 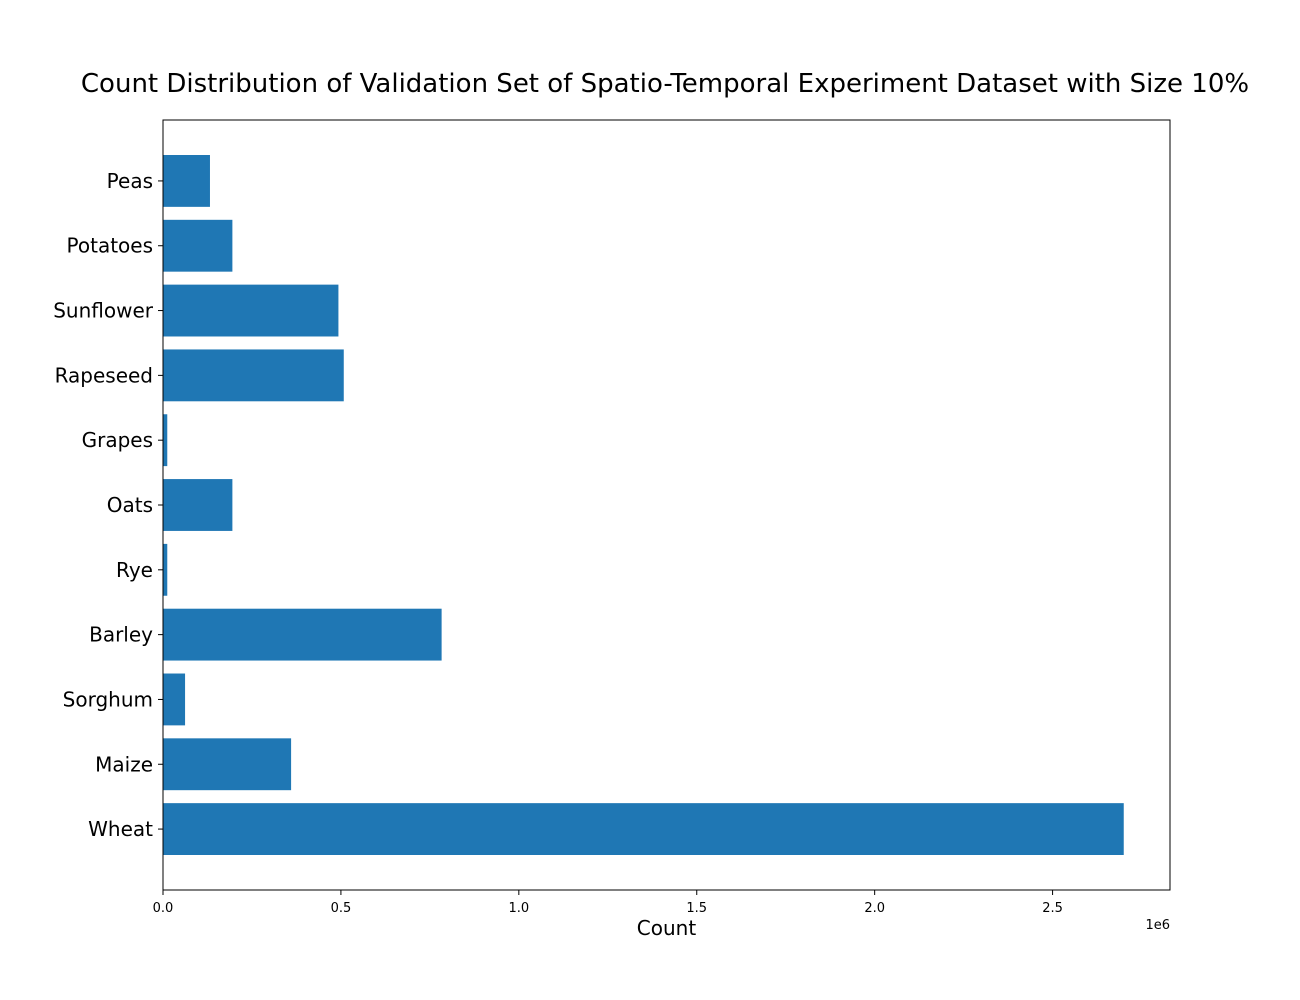 I want to click on y-tick-label-oats: Oats, so click(x=130, y=505).